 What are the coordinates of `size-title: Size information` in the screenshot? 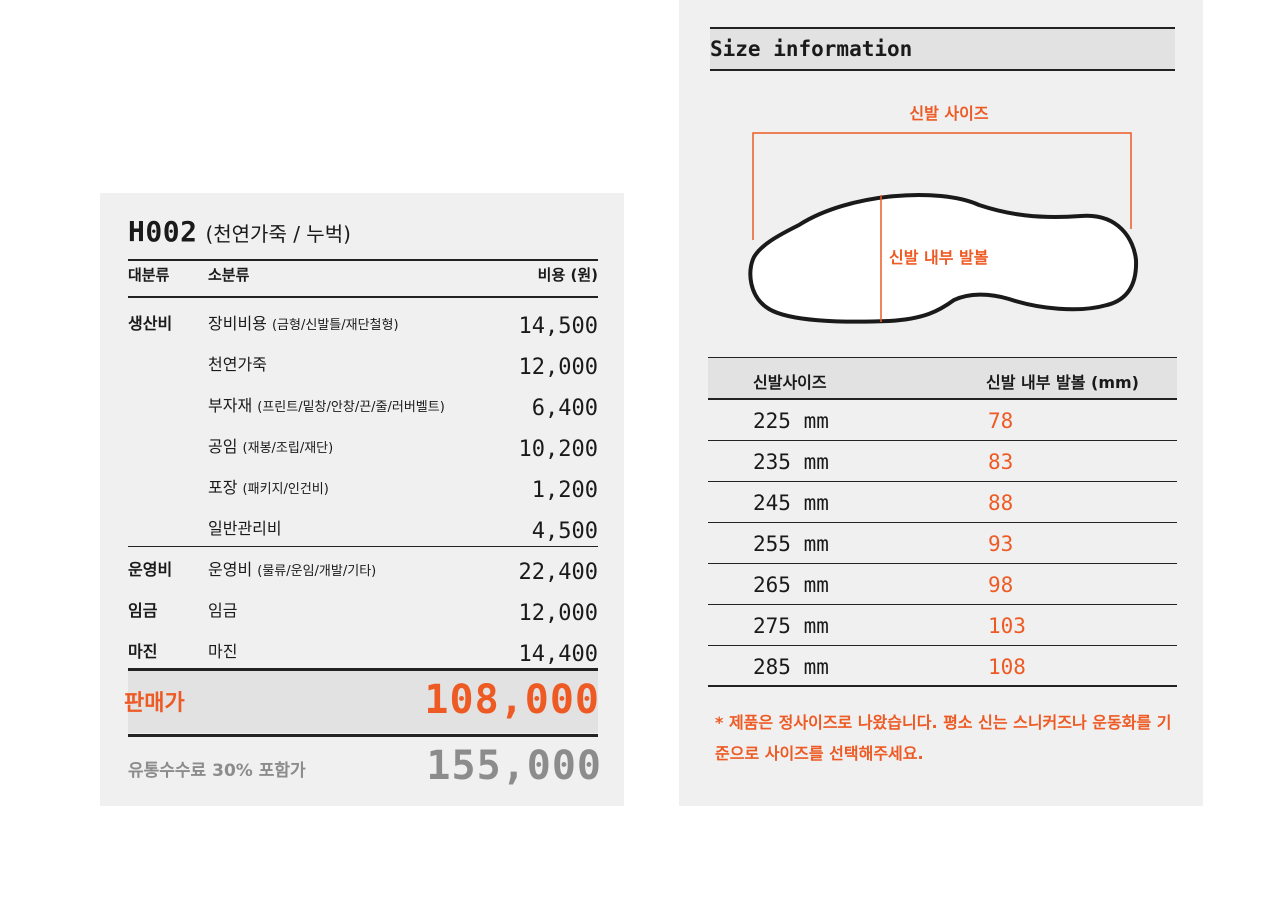 It's located at (811, 49).